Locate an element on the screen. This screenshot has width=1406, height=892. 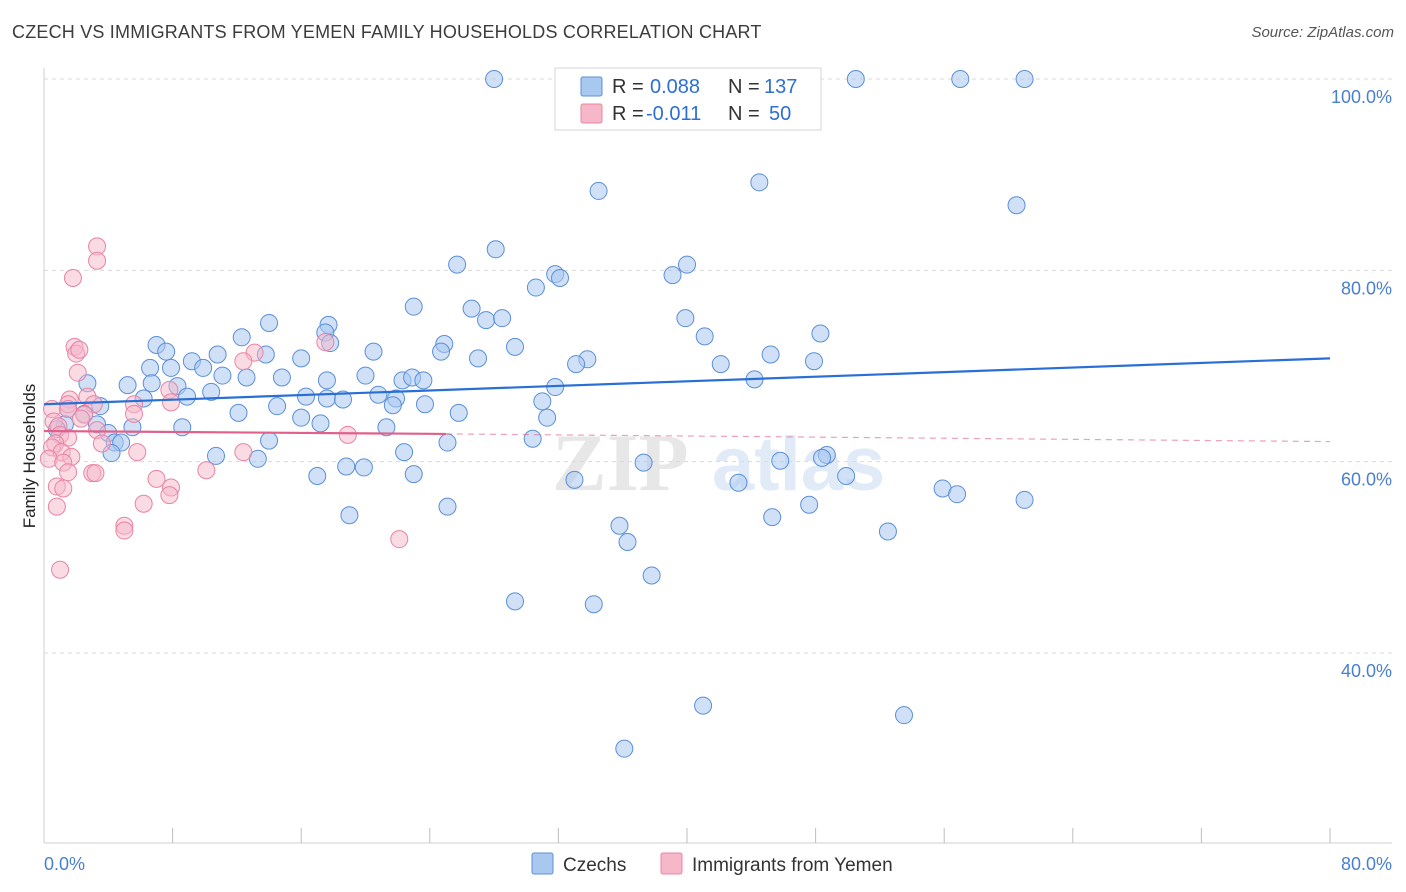
y-axis-label: Family Households is located at coordinates (29, 456).